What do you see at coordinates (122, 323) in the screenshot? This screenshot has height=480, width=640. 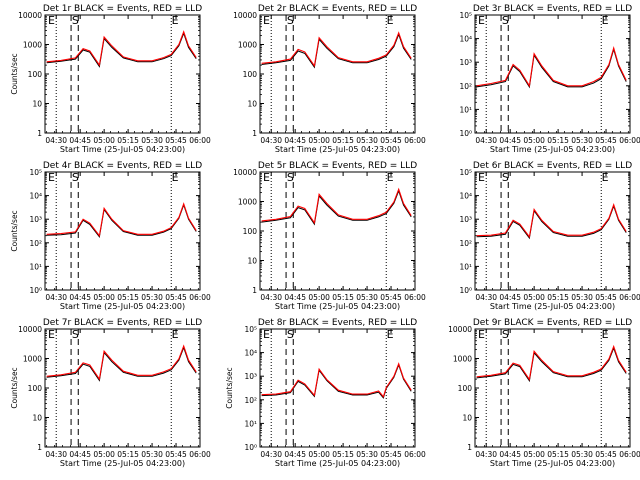 I see `chart-title: Det 7r BLACK = Events, RED = LLD` at bounding box center [122, 323].